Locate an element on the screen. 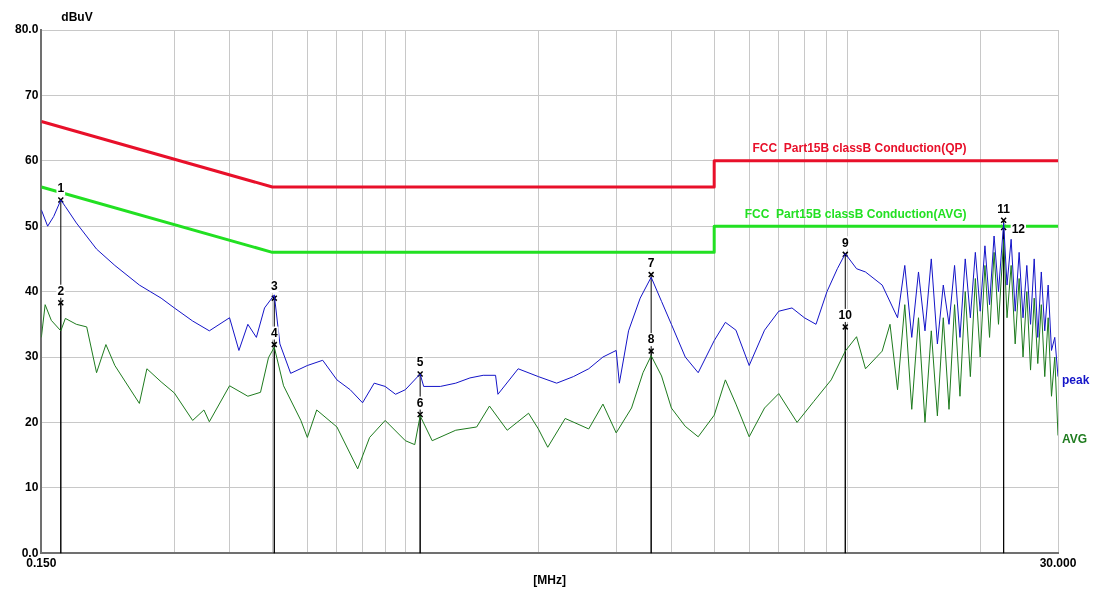  y-tick-label: 10 is located at coordinates (32, 487).